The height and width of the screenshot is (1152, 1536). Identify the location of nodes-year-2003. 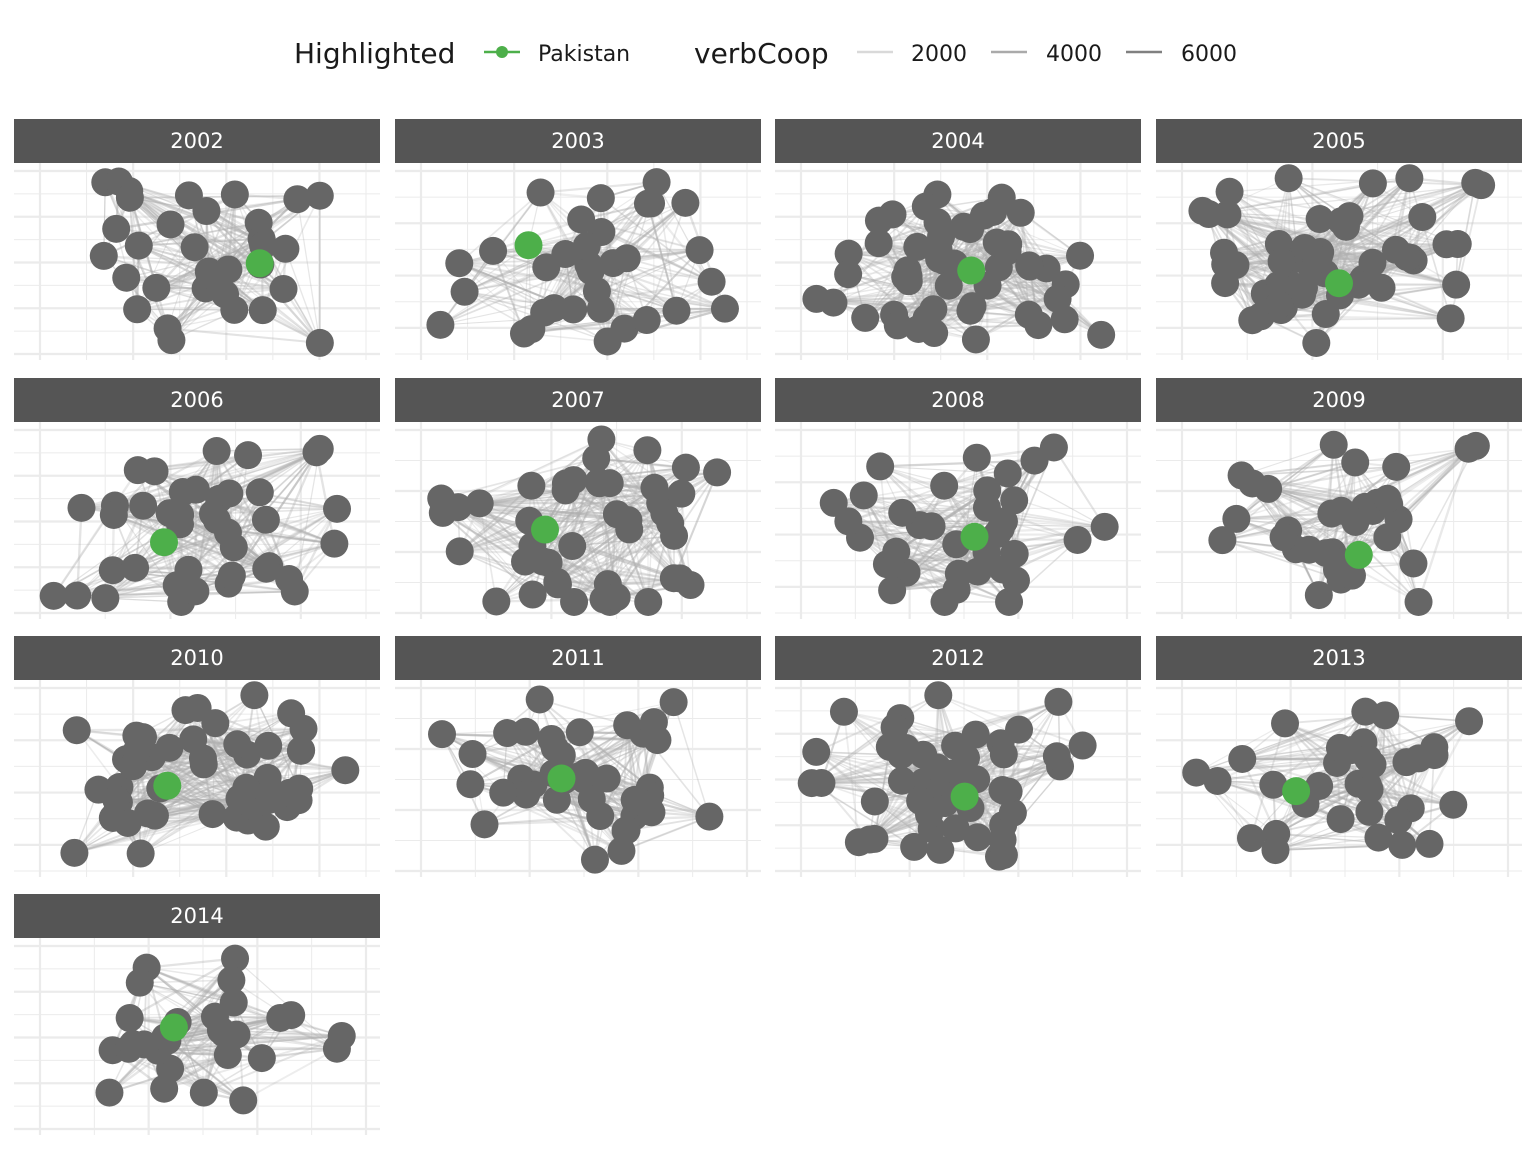
(582, 262).